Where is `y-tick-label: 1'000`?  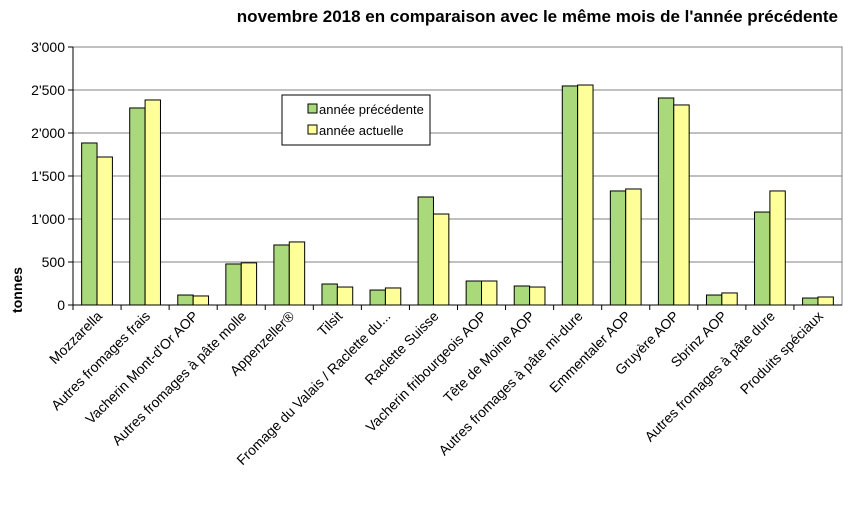
y-tick-label: 1'000 is located at coordinates (48, 219).